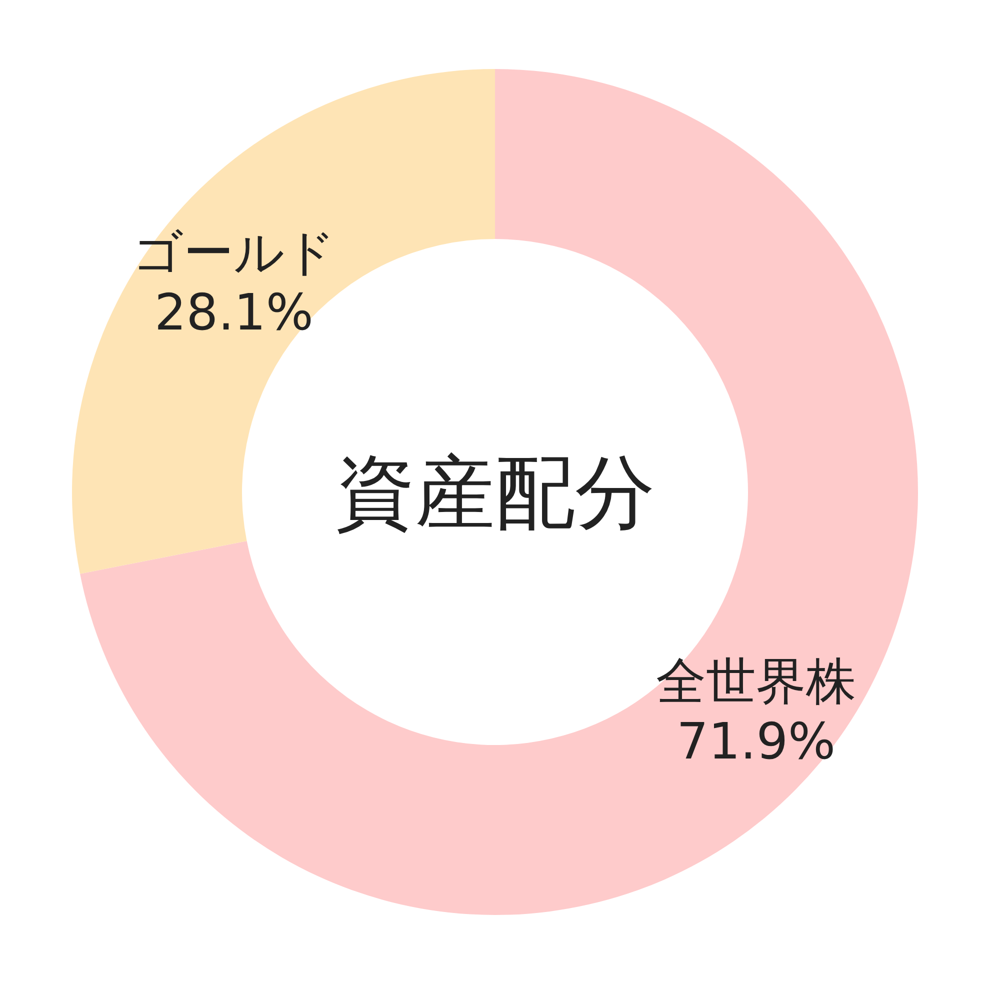 The width and height of the screenshot is (990, 984). What do you see at coordinates (756, 681) in the screenshot?
I see `slice-label: 全世界株` at bounding box center [756, 681].